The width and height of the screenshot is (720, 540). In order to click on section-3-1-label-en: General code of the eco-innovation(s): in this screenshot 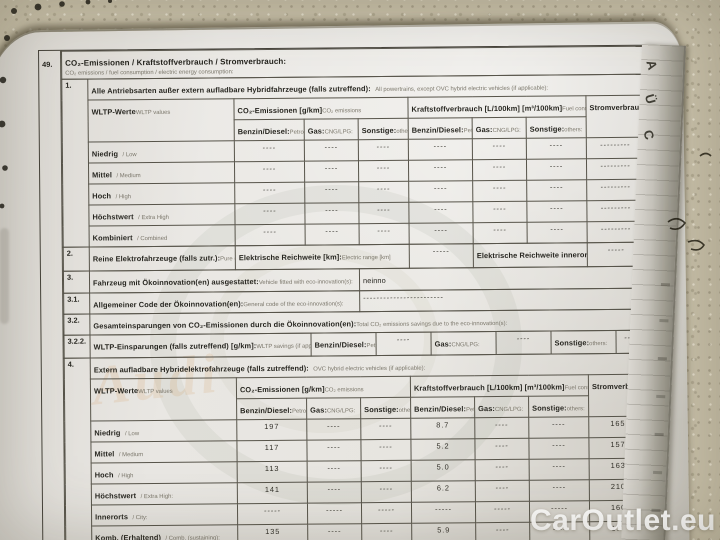, I will do `click(293, 305)`.